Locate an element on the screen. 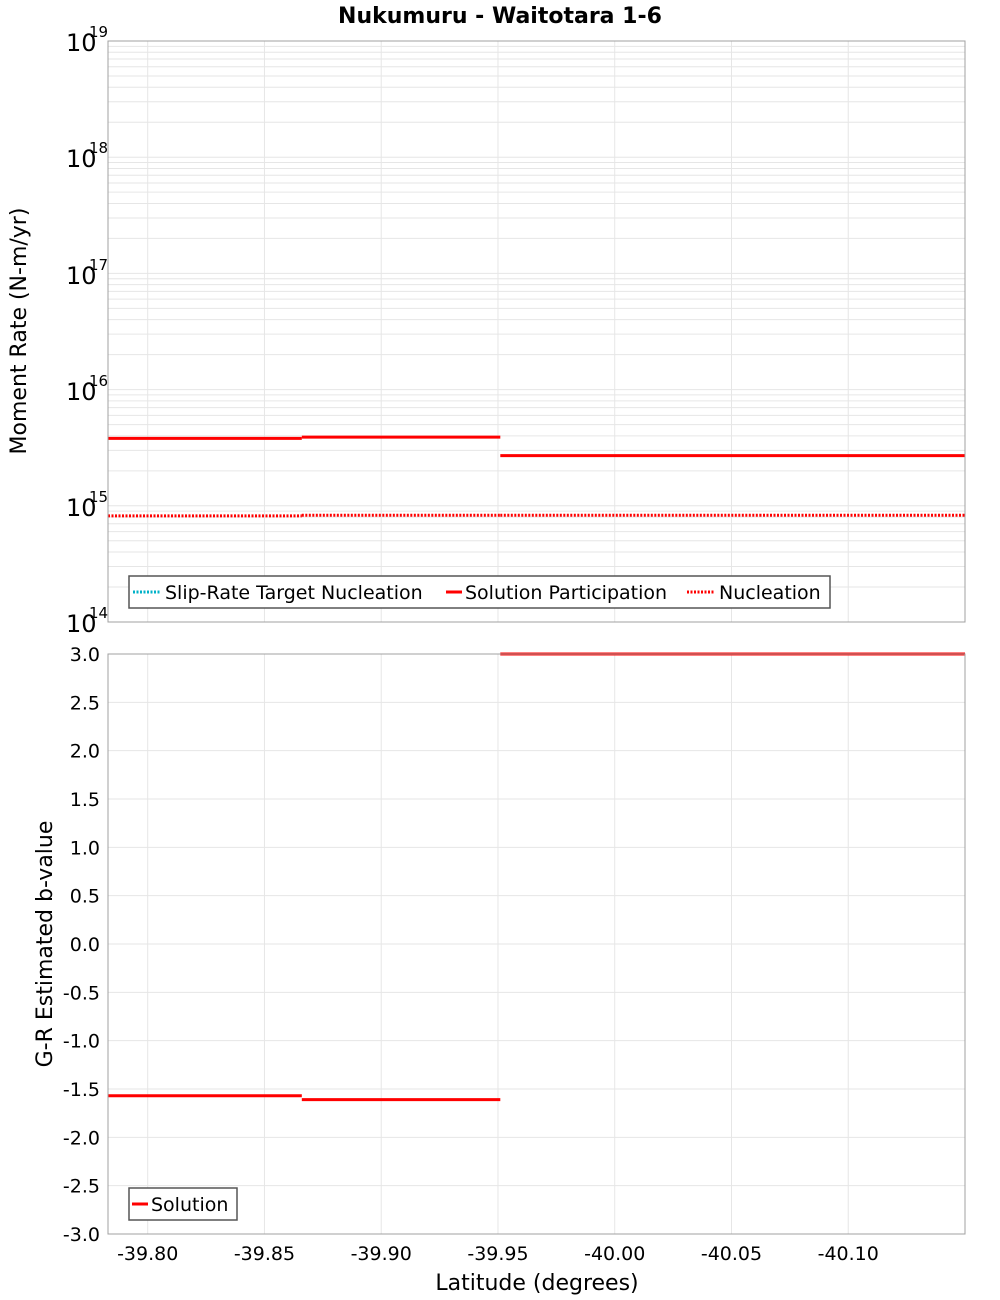 This screenshot has width=1000, height=1300. svg-text: 18 is located at coordinates (98, 148).